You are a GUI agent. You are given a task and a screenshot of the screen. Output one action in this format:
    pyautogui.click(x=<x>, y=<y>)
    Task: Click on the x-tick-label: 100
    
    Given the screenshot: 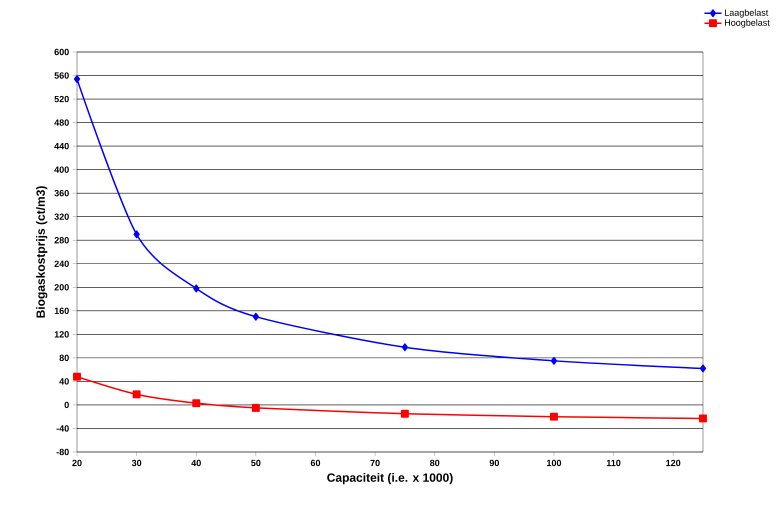 What is the action you would take?
    pyautogui.click(x=554, y=463)
    